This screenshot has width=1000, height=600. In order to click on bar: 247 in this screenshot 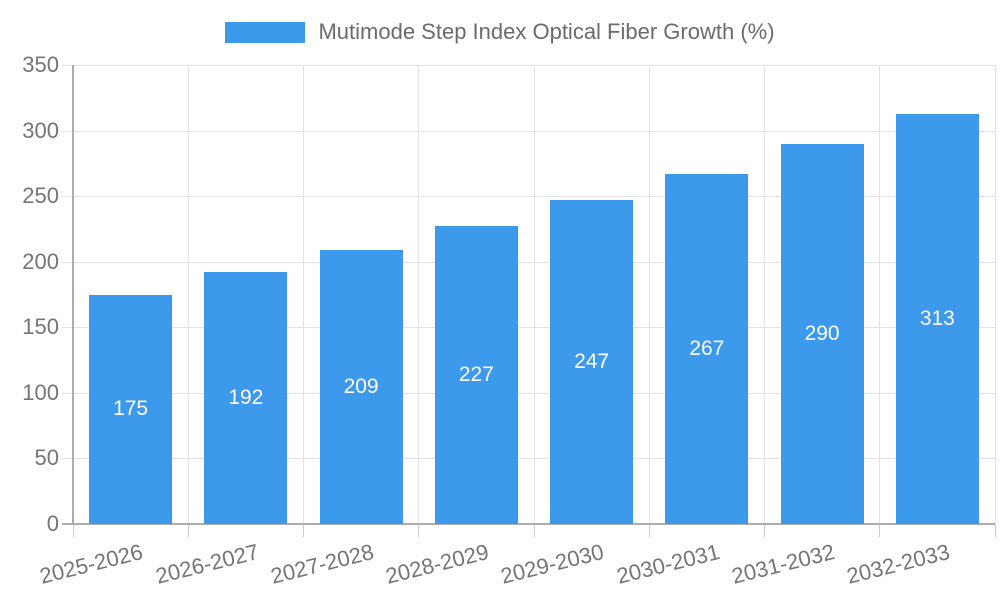, I will do `click(592, 362)`.